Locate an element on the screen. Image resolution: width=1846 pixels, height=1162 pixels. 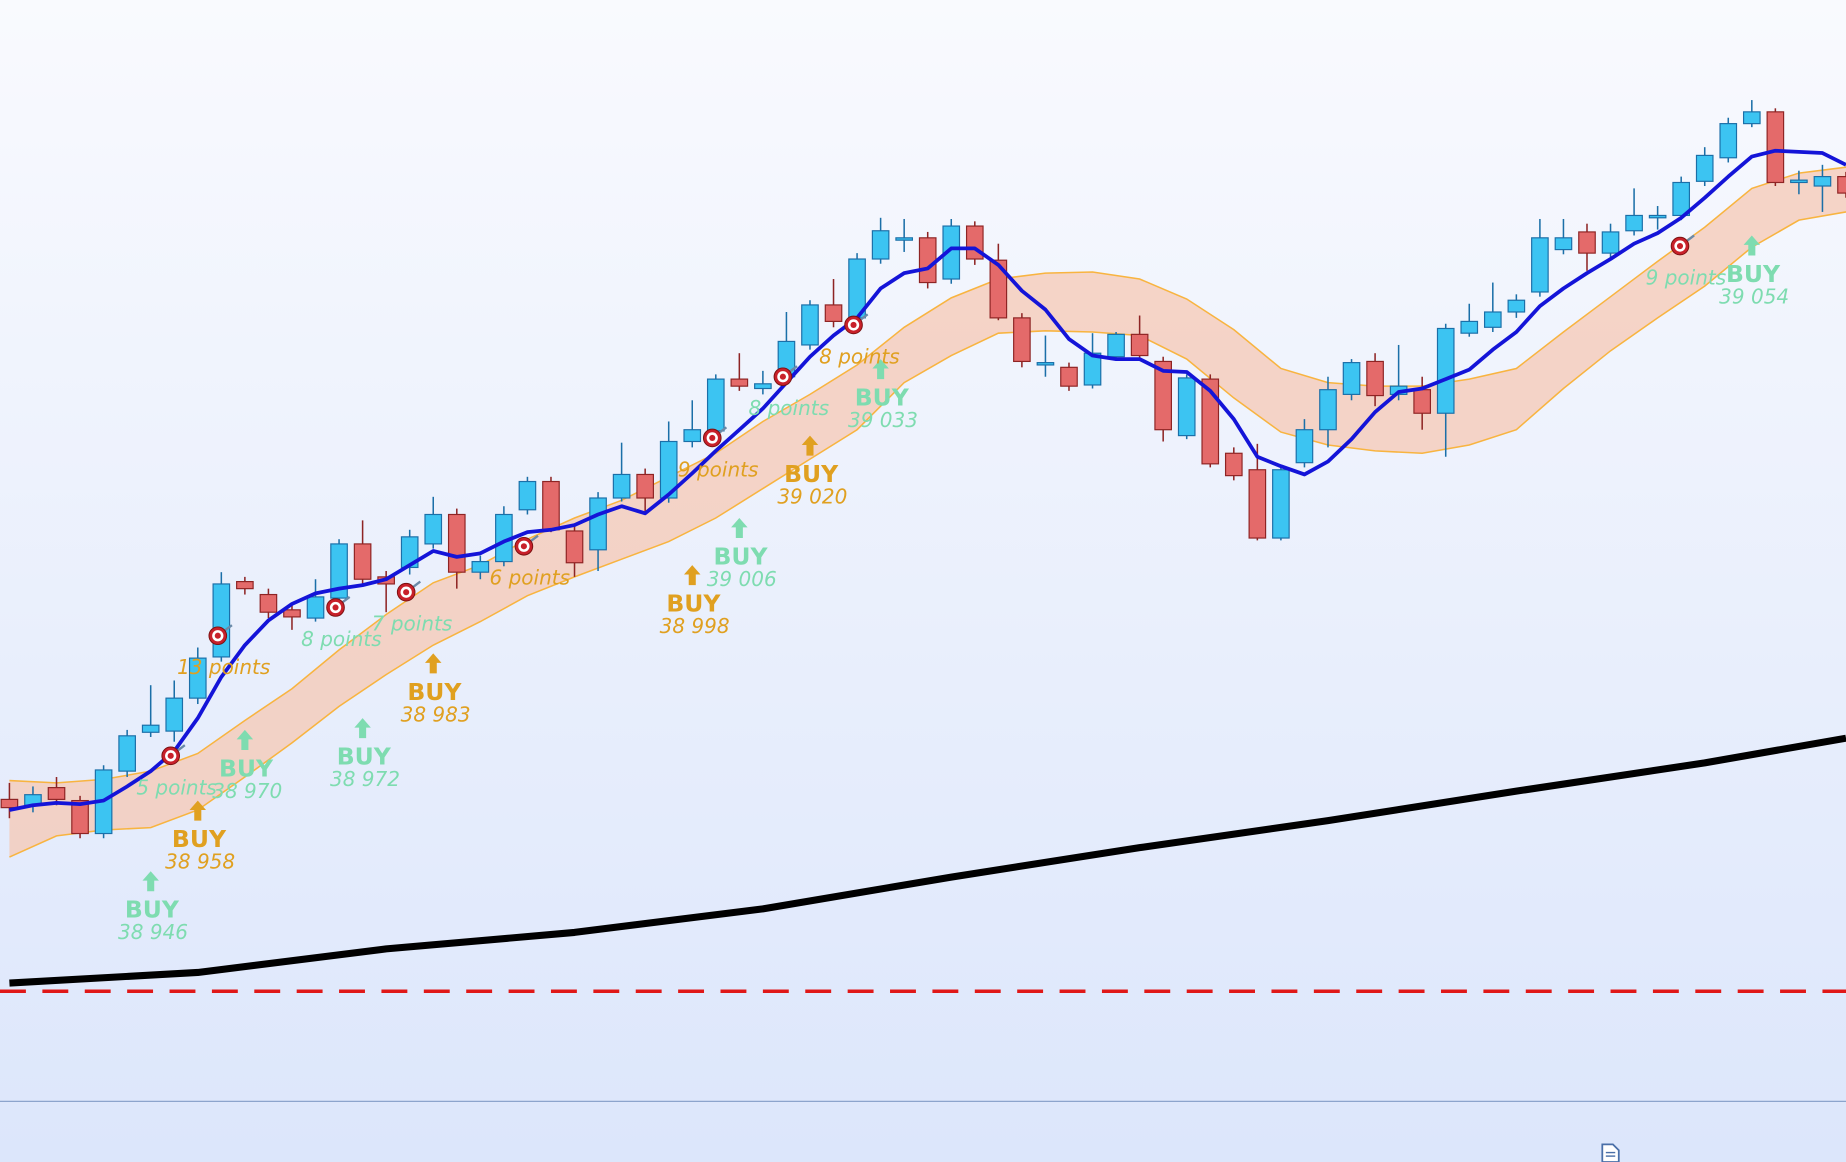
buy-price: 38 983 is located at coordinates (436, 714).